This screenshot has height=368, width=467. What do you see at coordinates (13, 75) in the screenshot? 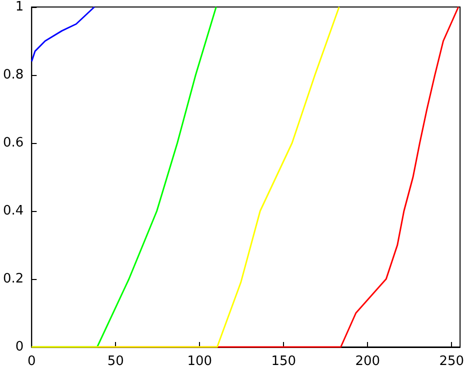
I see `y-tick-label: 0.8` at bounding box center [13, 75].